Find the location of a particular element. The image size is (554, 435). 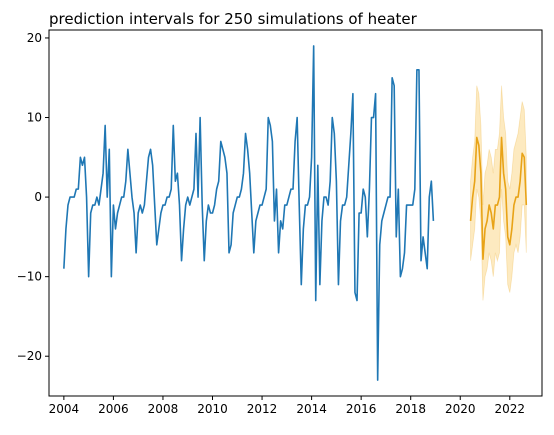

y-tick-label: 0 is located at coordinates (38, 197).